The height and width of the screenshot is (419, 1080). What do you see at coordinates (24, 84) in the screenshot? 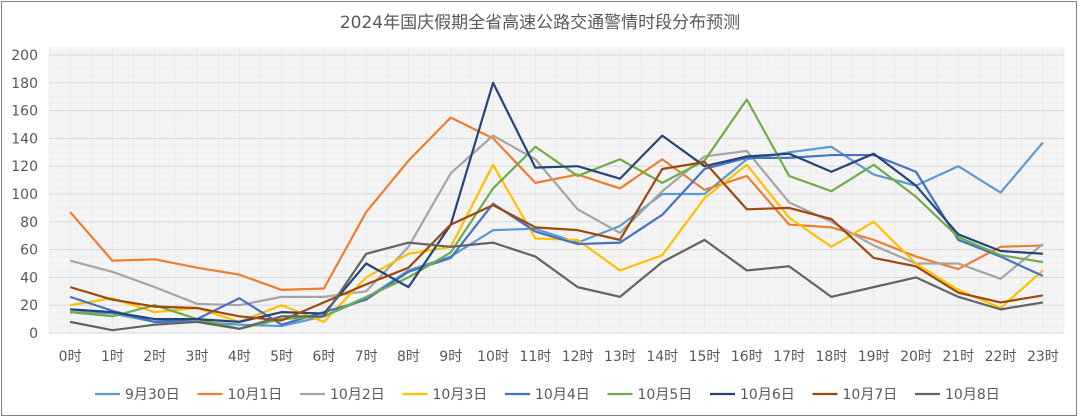
I see `y-tick-label: 180` at bounding box center [24, 84].